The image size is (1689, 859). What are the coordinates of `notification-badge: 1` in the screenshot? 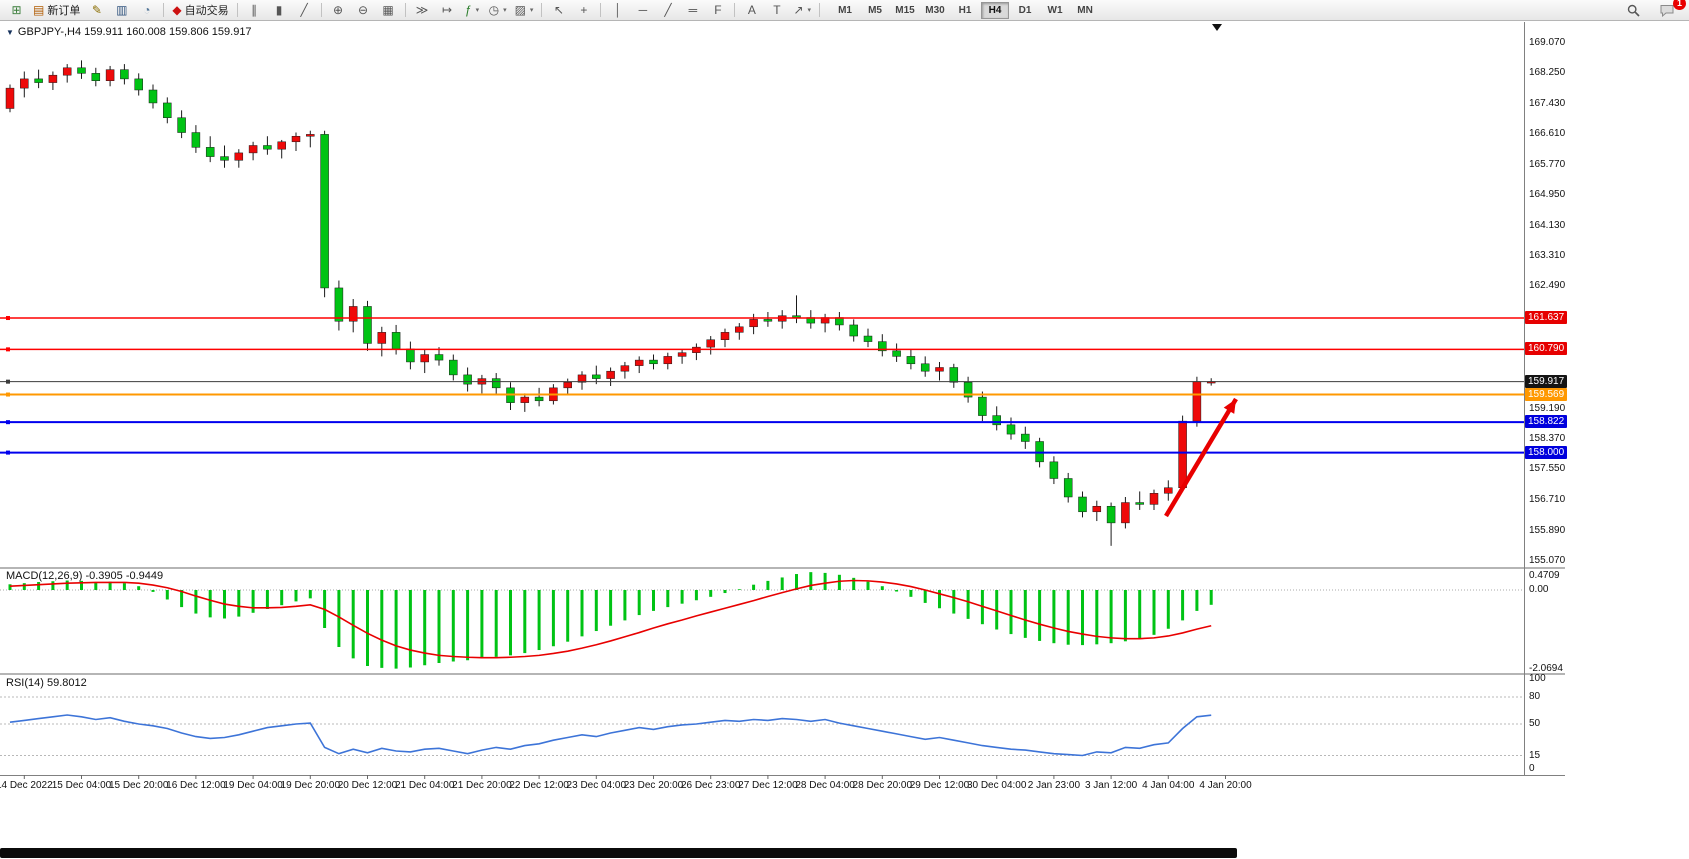 It's located at (1679, 5).